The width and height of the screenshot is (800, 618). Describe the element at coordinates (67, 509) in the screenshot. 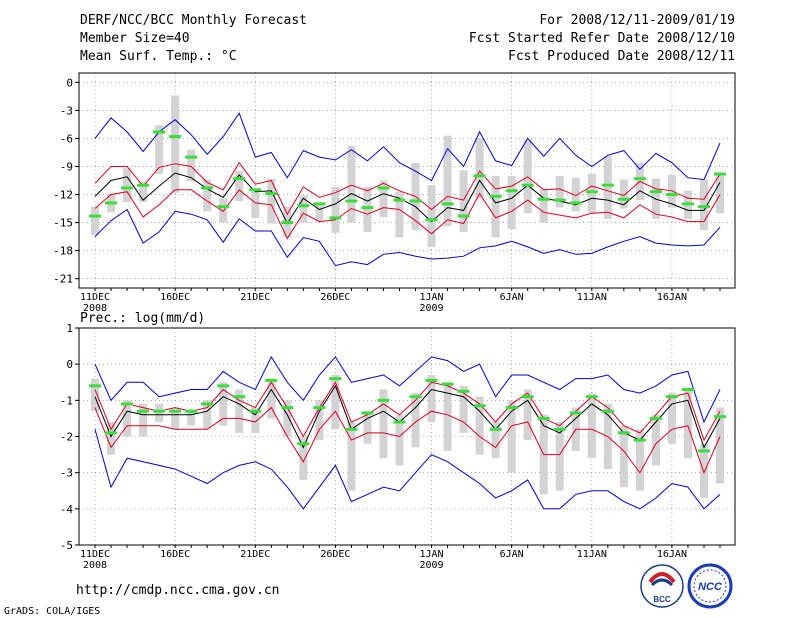

I see `precipitation-ytick-label-5: -4` at that location.